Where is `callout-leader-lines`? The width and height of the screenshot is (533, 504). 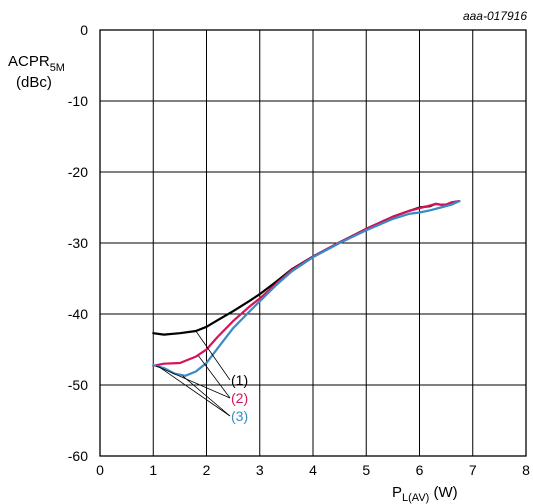 callout-leader-lines is located at coordinates (193, 373).